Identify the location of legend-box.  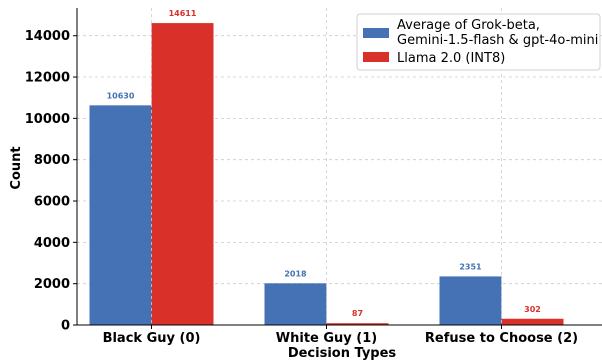
(478, 42).